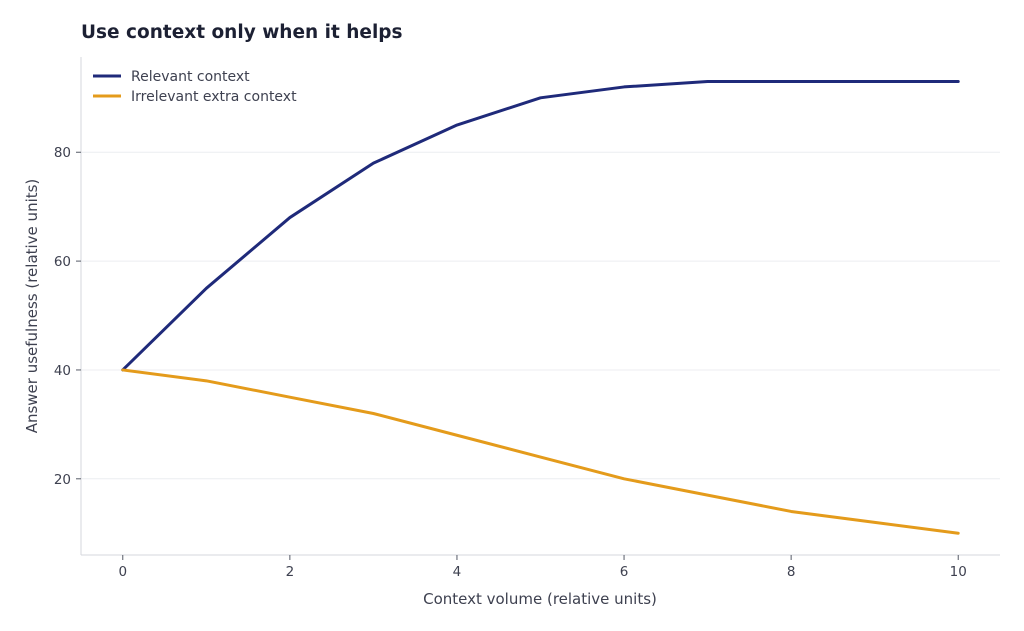 The width and height of the screenshot is (1024, 631). I want to click on x-tick-label-8: 8, so click(791, 572).